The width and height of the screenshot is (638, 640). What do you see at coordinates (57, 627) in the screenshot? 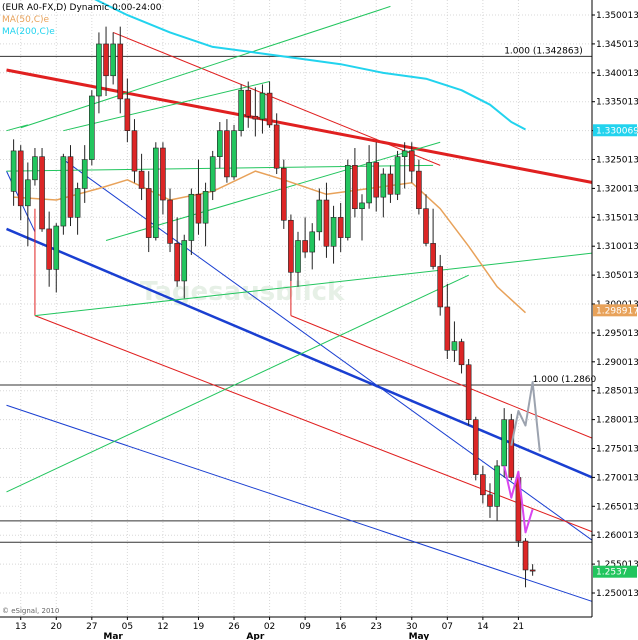
I see `x-tick-label: 20` at bounding box center [57, 627].